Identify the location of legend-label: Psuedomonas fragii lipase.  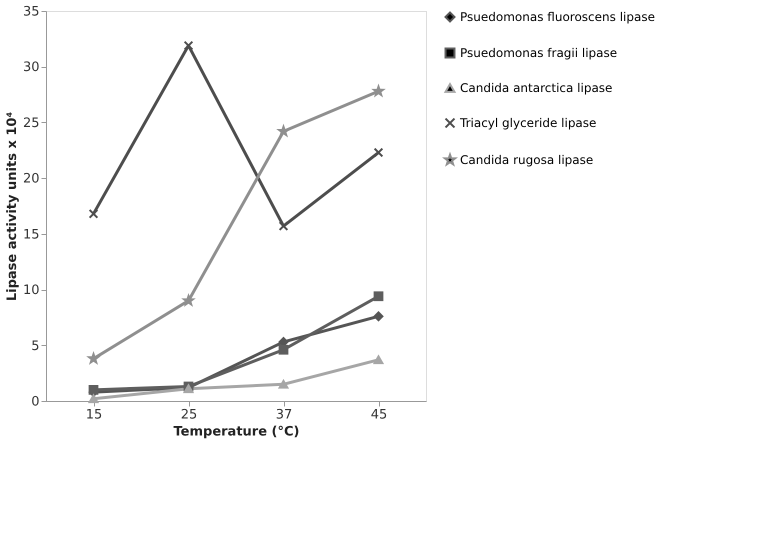
(539, 53).